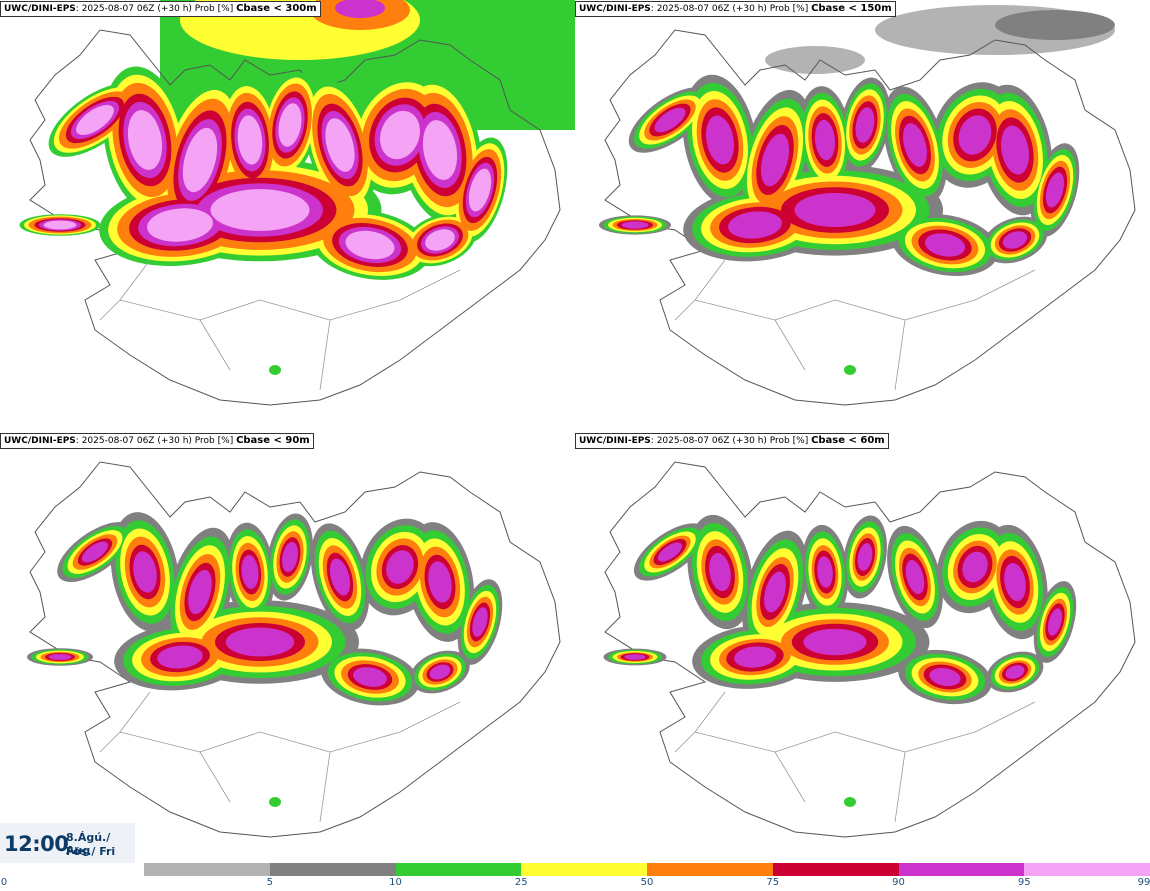  Describe the element at coordinates (575, 884) in the screenshot. I see `colorbar-ticks: 0 5 10 25 50 75 90 95 99` at that location.